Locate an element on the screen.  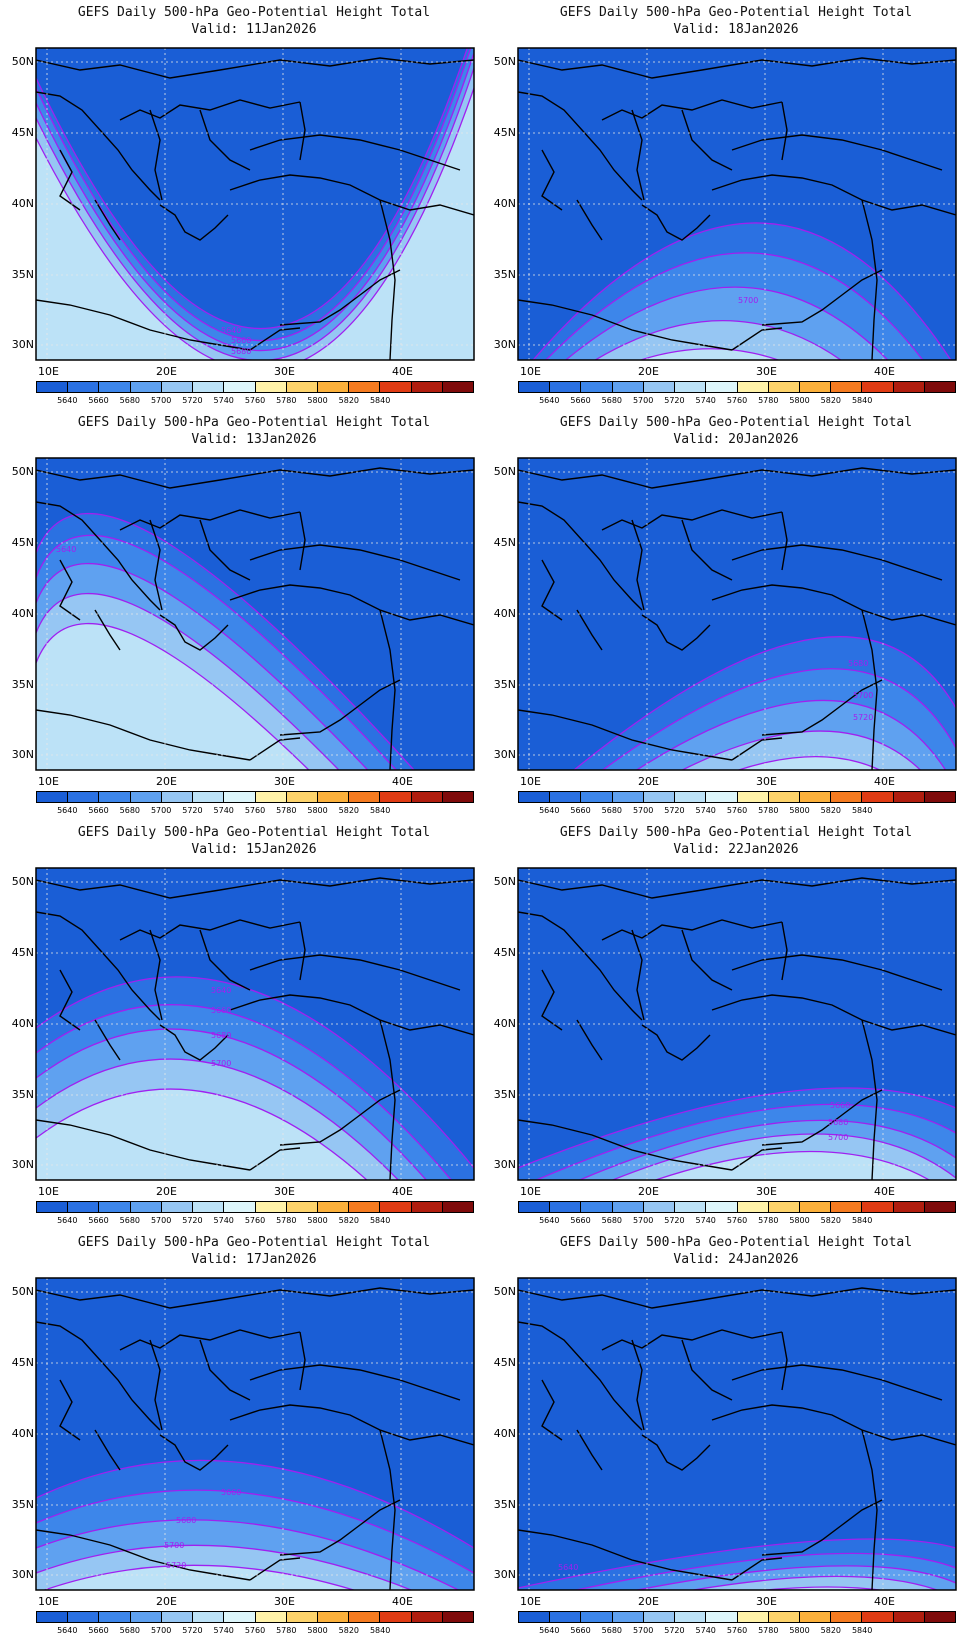
colorbar-label: 5800 is located at coordinates (799, 400).